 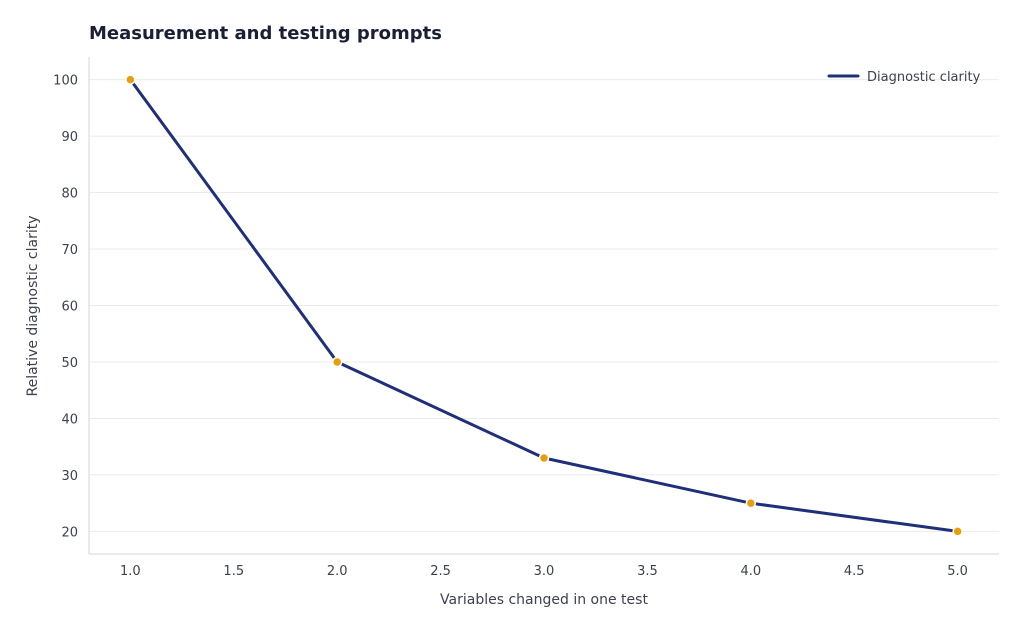 I want to click on x-tick-label: 2.5, so click(x=440, y=571).